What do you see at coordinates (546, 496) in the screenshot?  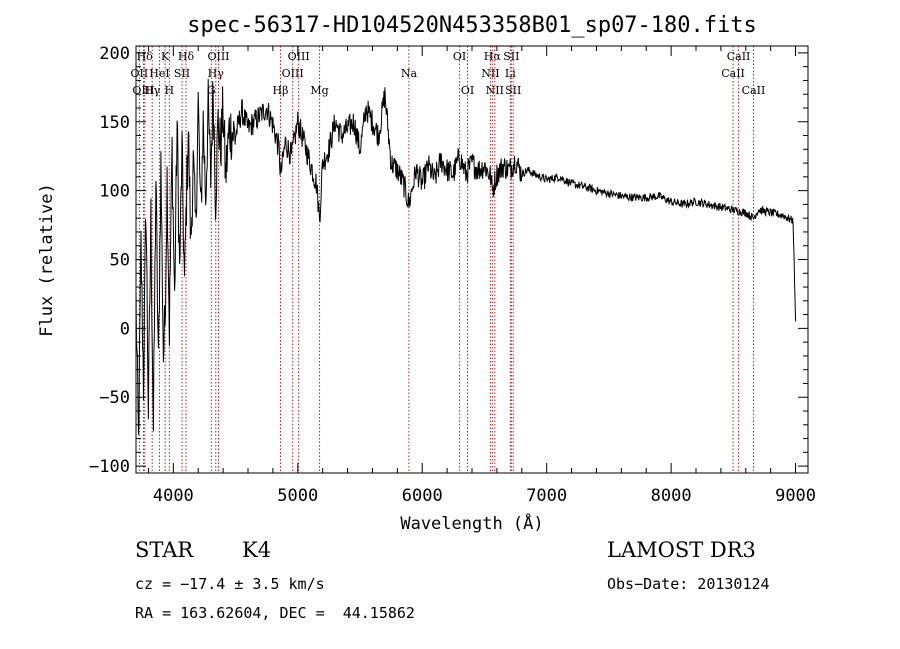 I see `x-tick-label: 7000` at bounding box center [546, 496].